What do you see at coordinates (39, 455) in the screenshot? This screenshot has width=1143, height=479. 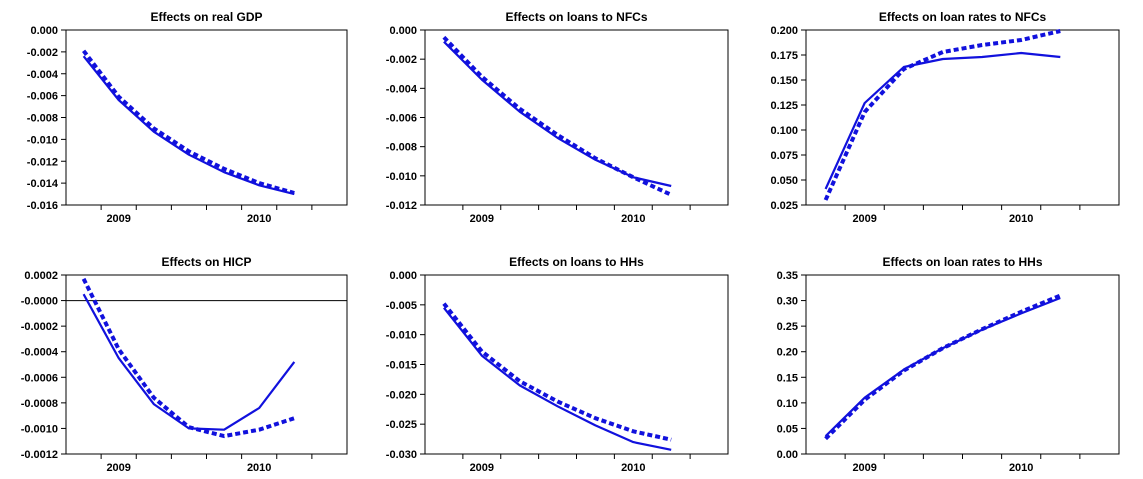 I see `y-tick-label: -0.0012` at bounding box center [39, 455].